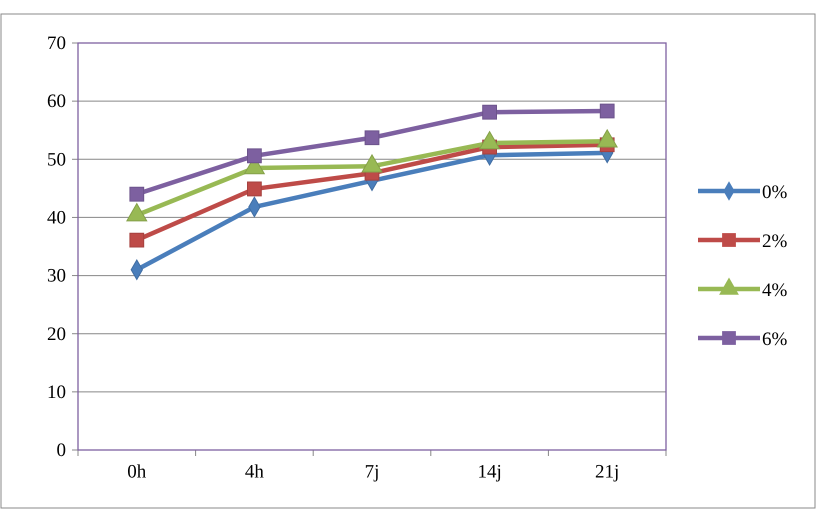 The height and width of the screenshot is (509, 817). What do you see at coordinates (607, 471) in the screenshot?
I see `x-tick-label: 21j` at bounding box center [607, 471].